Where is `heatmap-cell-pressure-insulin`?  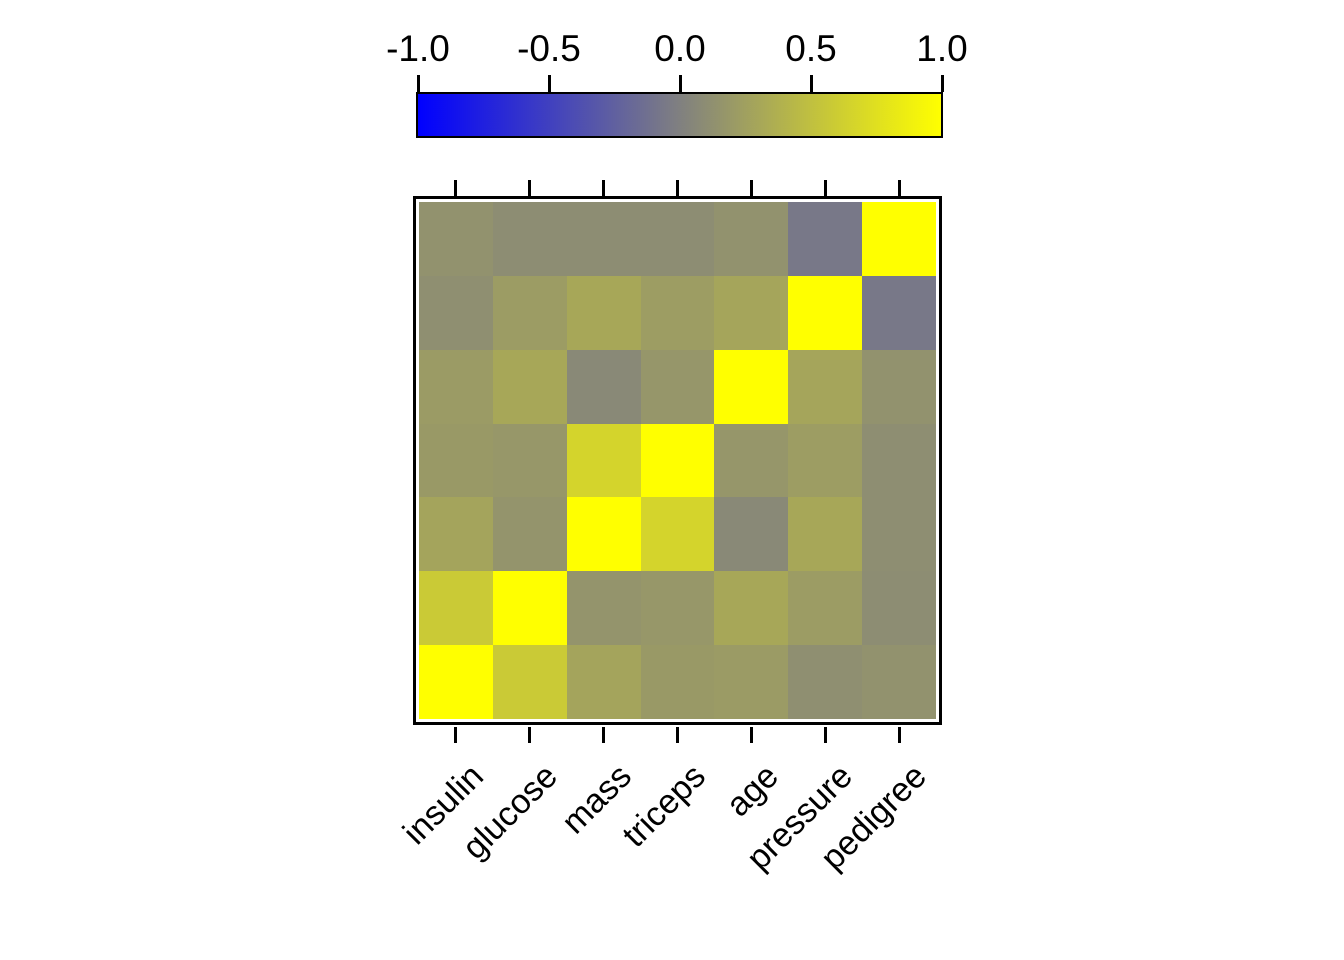 heatmap-cell-pressure-insulin is located at coordinates (456, 312).